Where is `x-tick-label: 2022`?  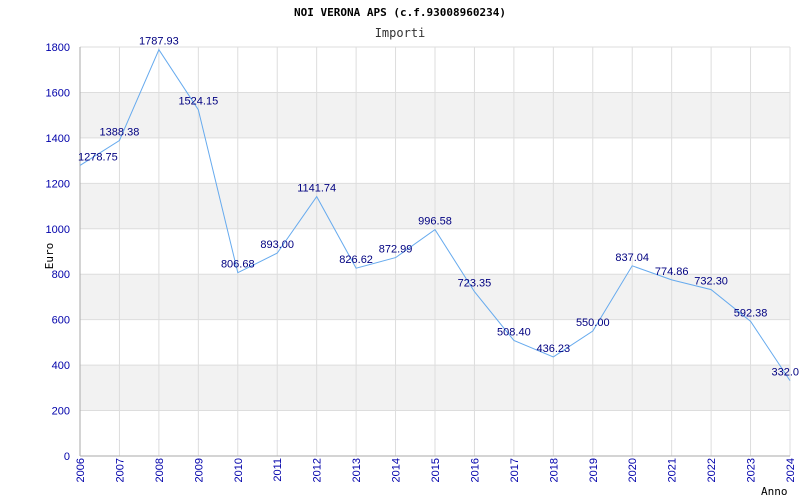
x-tick-label: 2022 is located at coordinates (712, 470).